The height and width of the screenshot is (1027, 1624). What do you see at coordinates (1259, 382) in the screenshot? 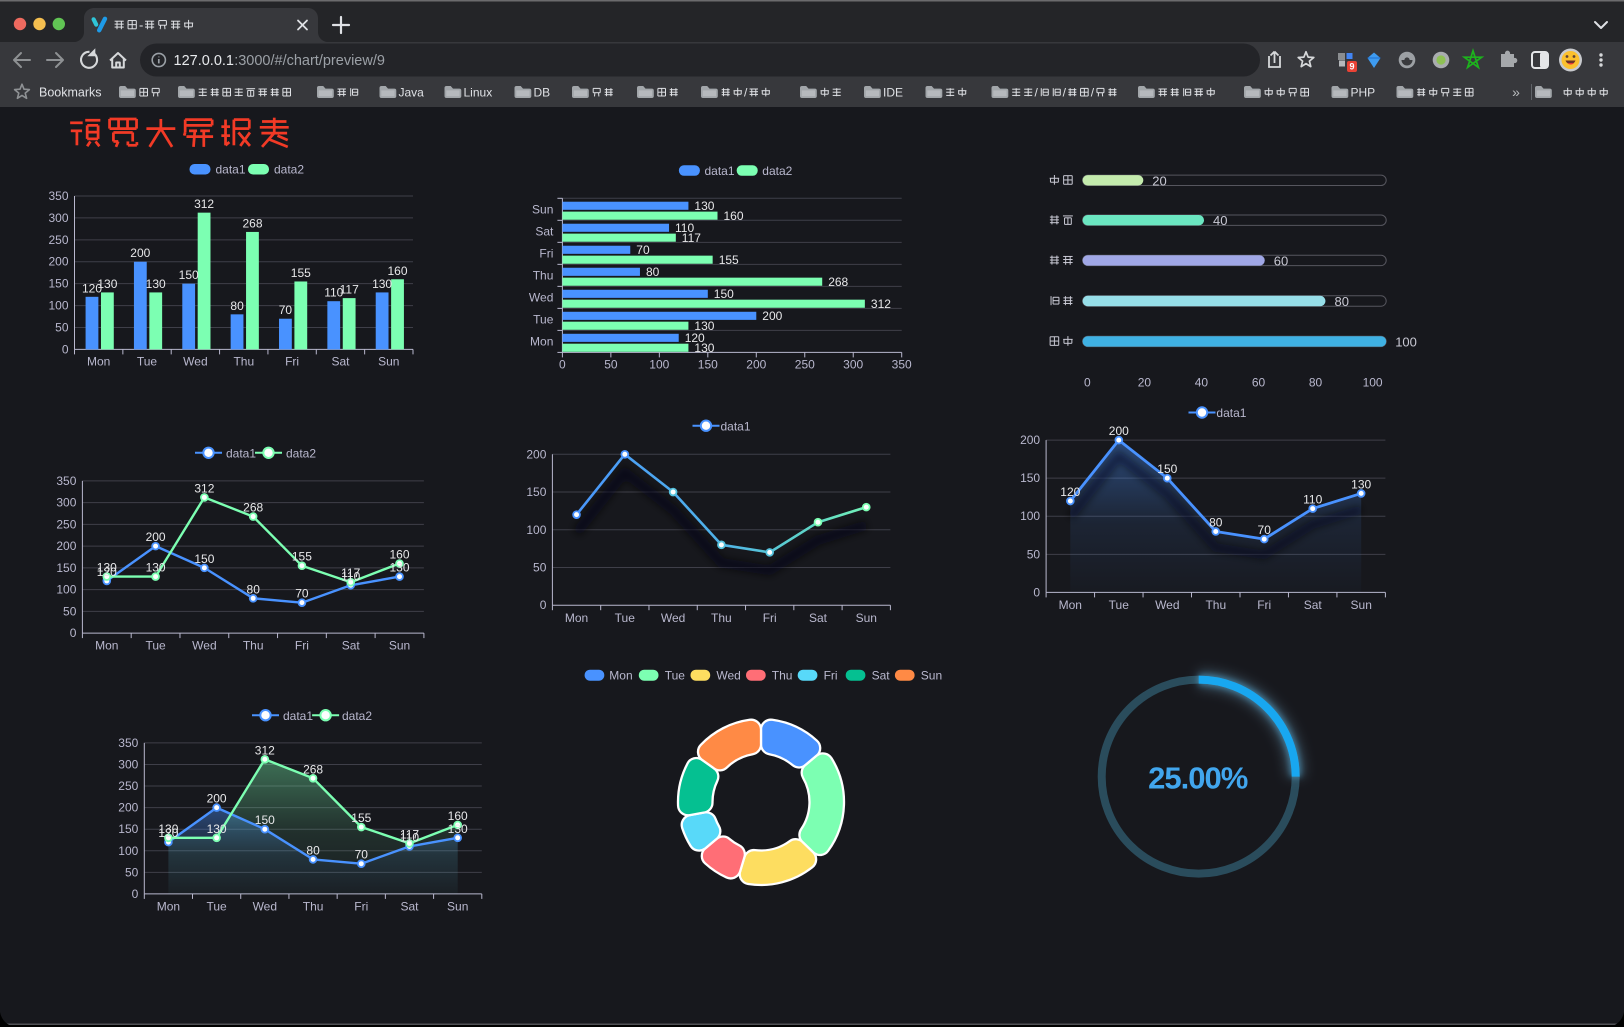
I see `svg-text: 60` at bounding box center [1259, 382].